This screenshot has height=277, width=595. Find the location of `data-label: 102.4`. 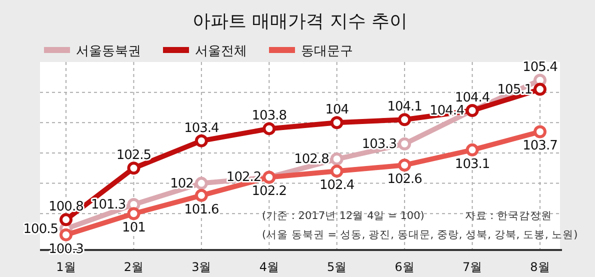

data-label: 102.4 is located at coordinates (337, 186).